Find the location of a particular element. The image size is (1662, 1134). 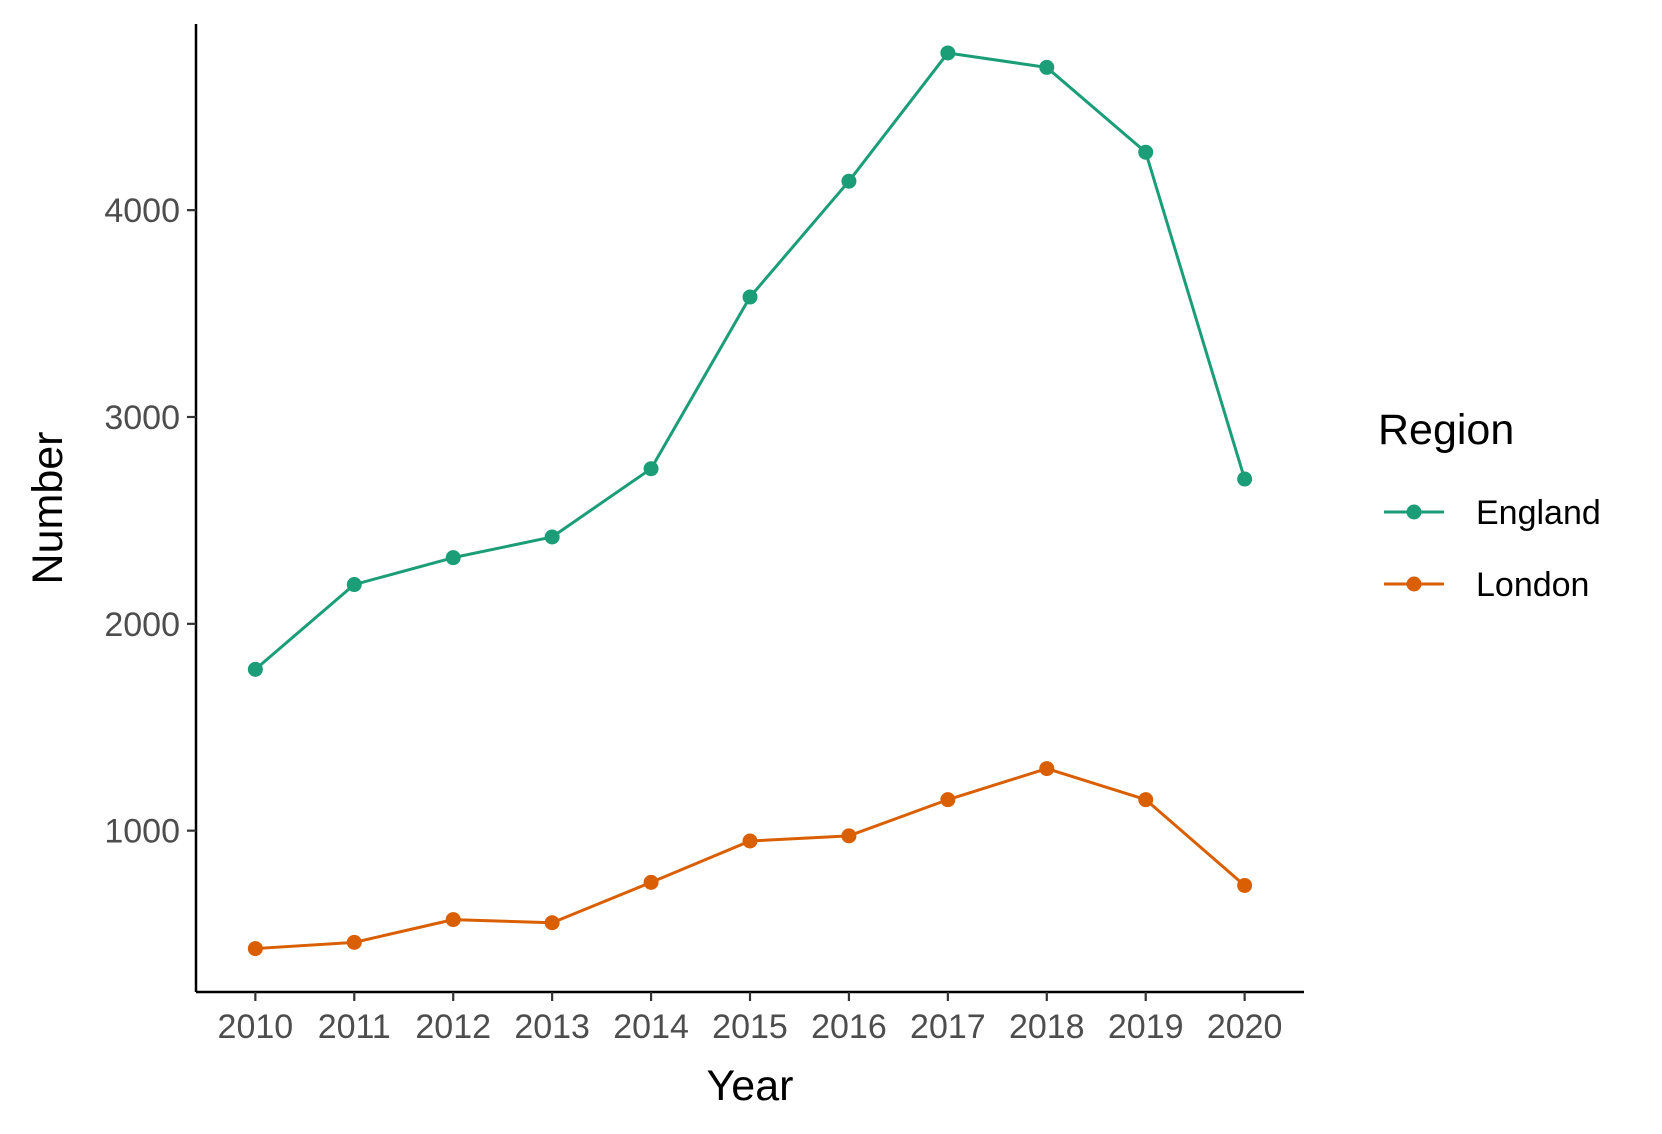

legend-label: England is located at coordinates (1538, 513).